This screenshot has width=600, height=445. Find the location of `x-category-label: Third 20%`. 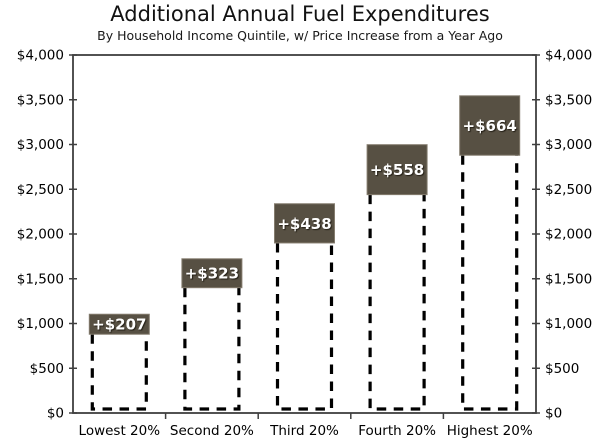

x-category-label: Third 20% is located at coordinates (304, 431).